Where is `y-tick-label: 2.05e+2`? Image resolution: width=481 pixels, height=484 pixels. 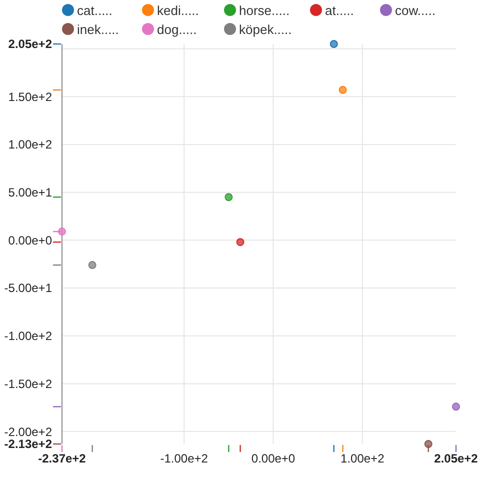
y-tick-label: 2.05e+2 is located at coordinates (30, 44).